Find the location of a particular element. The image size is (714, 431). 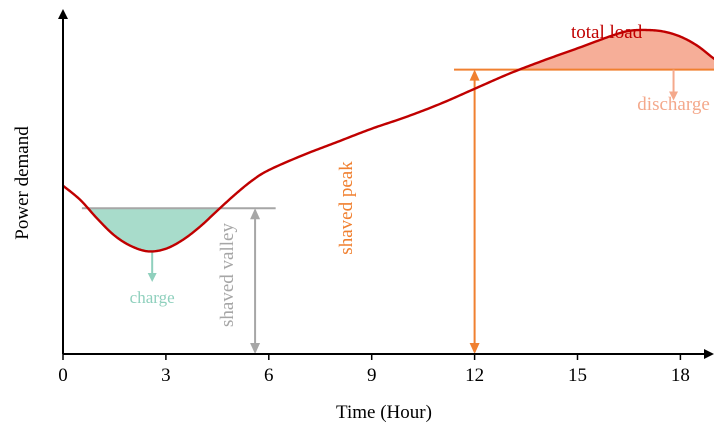

discharge-arrow is located at coordinates (674, 85).